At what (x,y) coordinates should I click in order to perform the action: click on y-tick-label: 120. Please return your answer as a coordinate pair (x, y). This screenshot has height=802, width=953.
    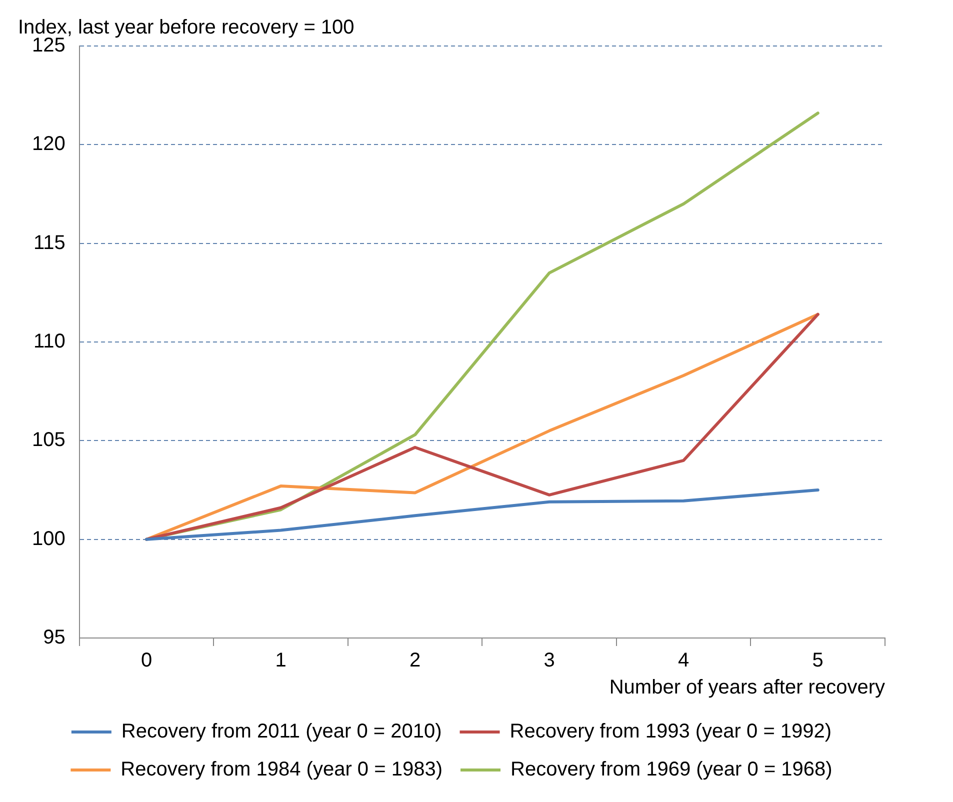
    Looking at the image, I should click on (49, 144).